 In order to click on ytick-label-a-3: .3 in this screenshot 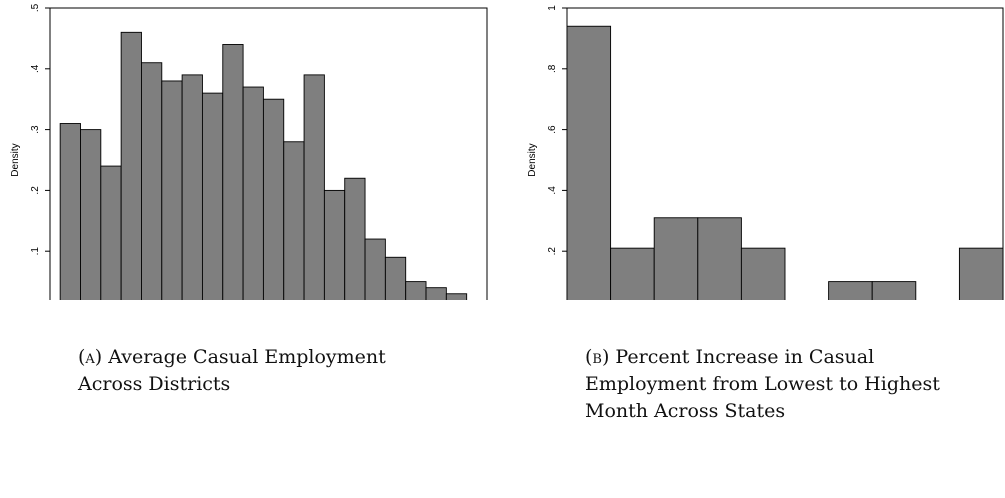, I will do `click(35, 129)`.